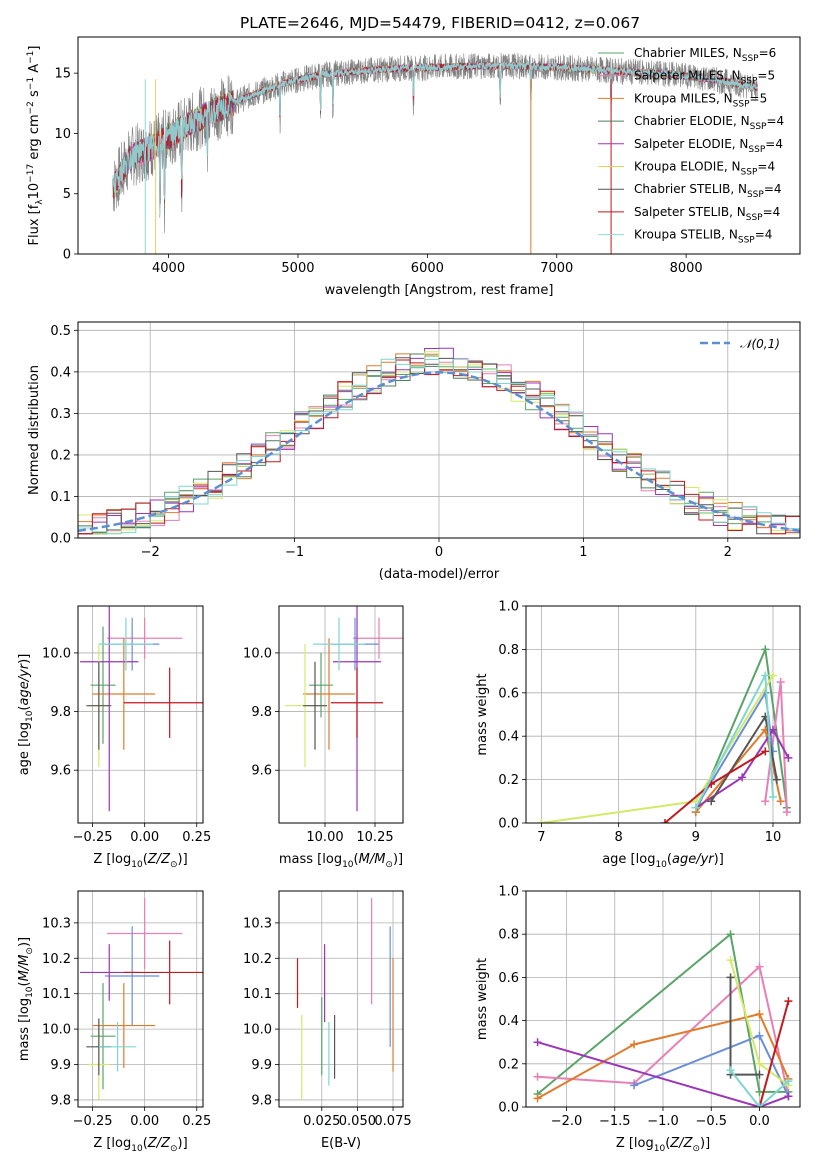 The width and height of the screenshot is (819, 1170). What do you see at coordinates (691, 144) in the screenshot?
I see `label-part: Salpeter ELODIE, N` at bounding box center [691, 144].